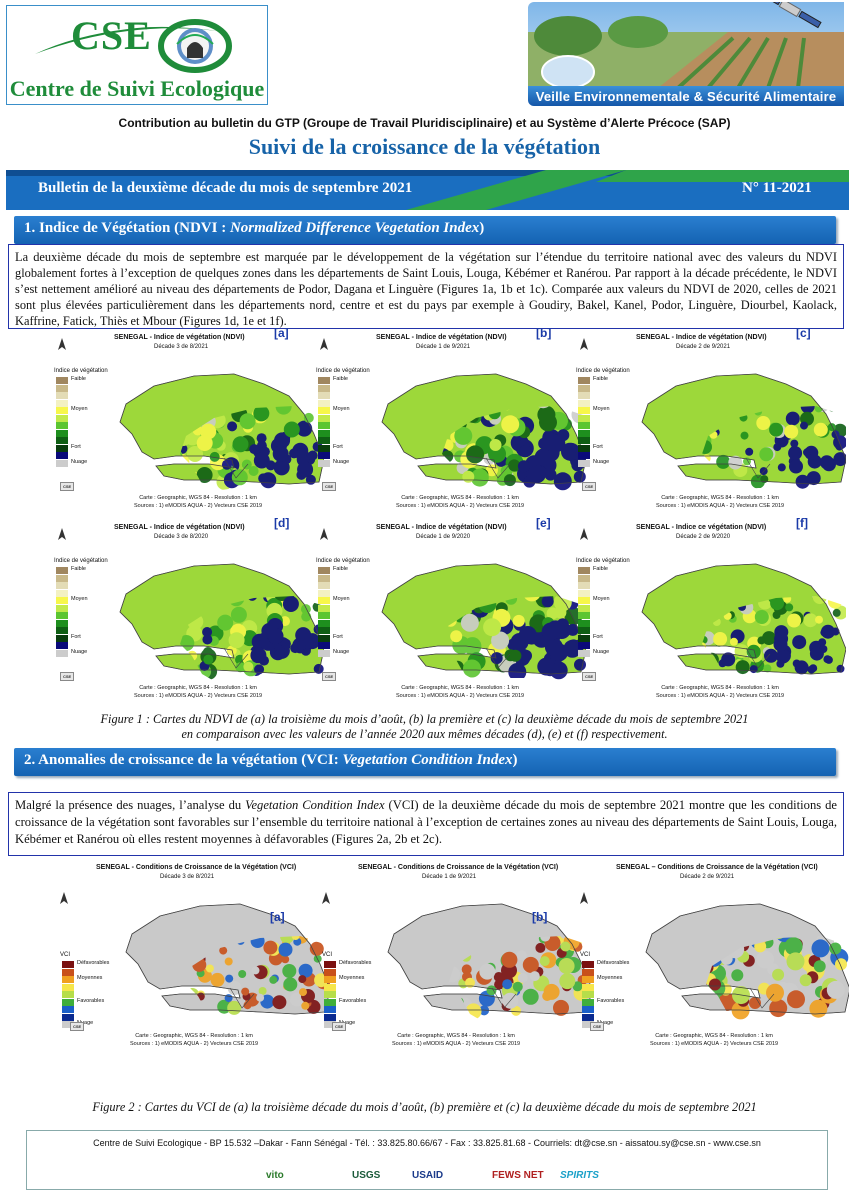 The image size is (849, 1200). I want to click on vci-legend-label: Nuage, so click(85, 1023).